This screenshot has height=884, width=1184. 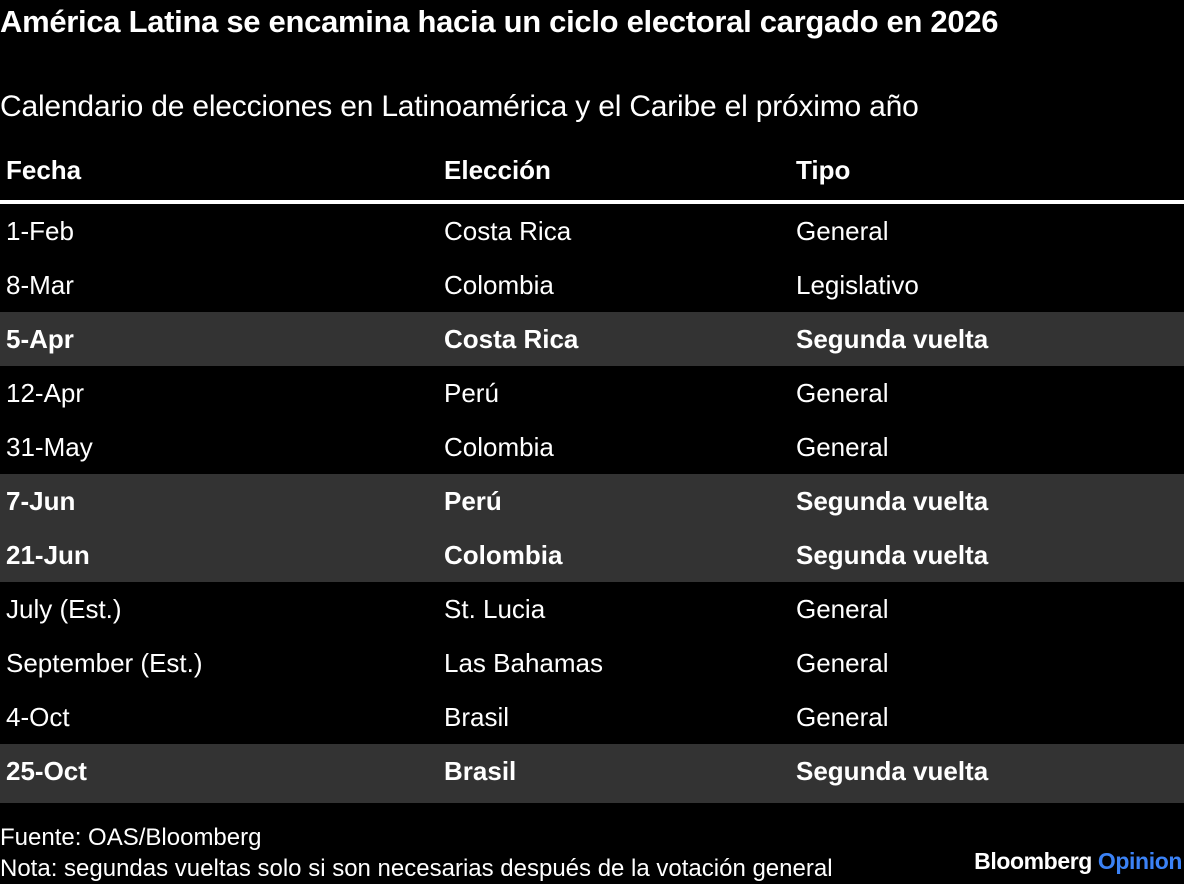 What do you see at coordinates (592, 339) in the screenshot?
I see `table-row-highlighted: 5-Apr Costa Rica Segunda vuelta` at bounding box center [592, 339].